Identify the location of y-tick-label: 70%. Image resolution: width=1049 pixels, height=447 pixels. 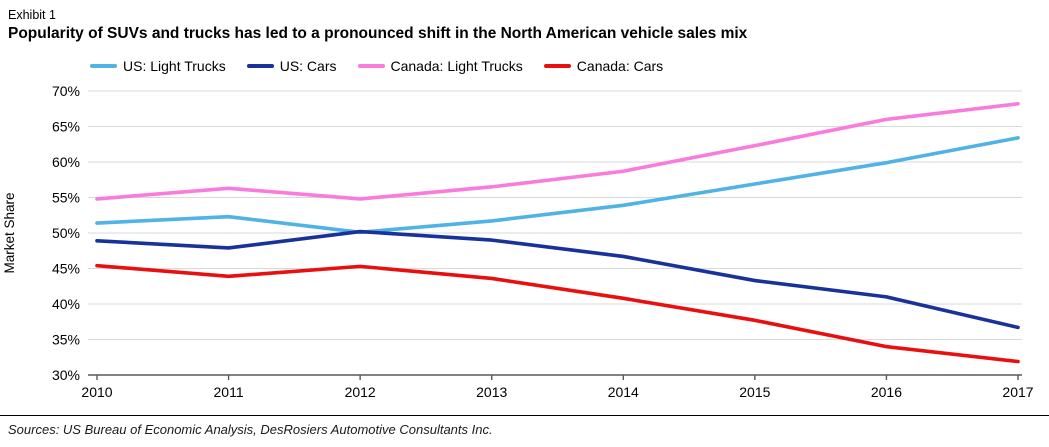
(66, 91).